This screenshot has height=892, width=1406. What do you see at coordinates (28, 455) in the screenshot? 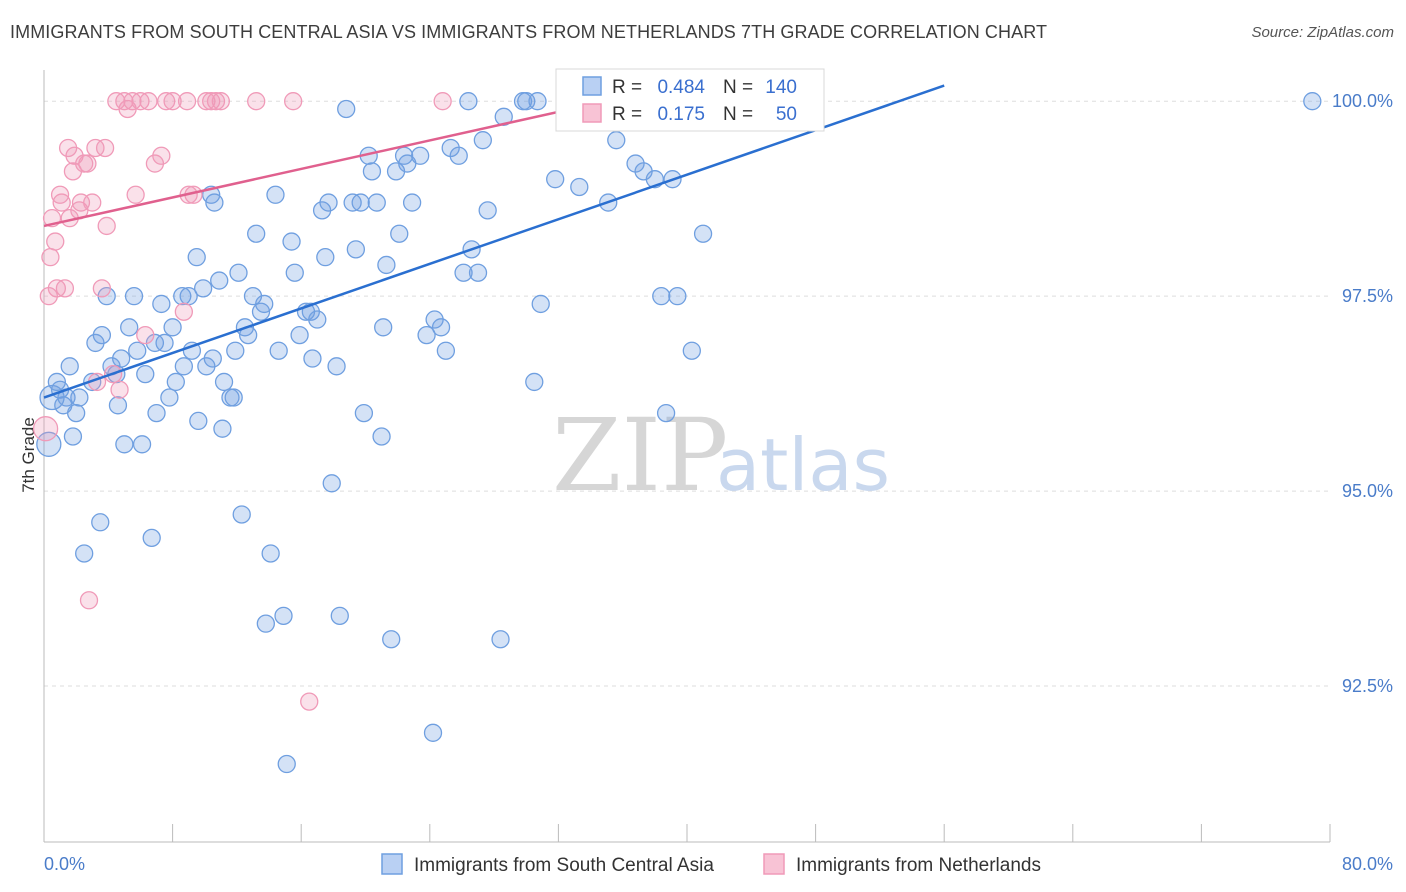
I see `y-axis-label: 7th Grade` at bounding box center [28, 455].